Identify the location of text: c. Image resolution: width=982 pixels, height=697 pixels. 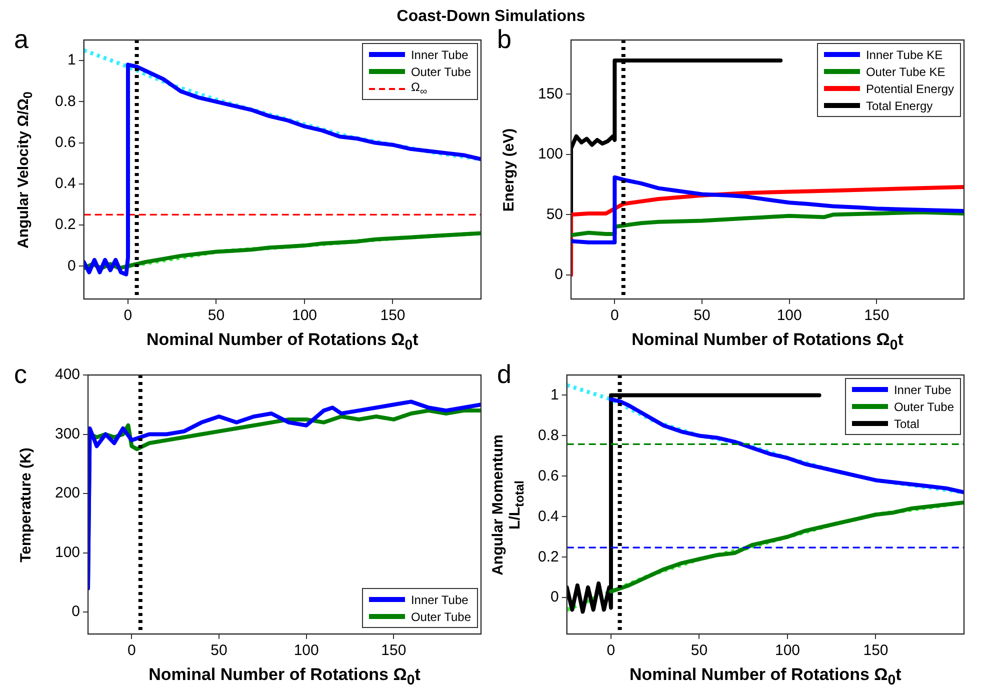
(20, 374).